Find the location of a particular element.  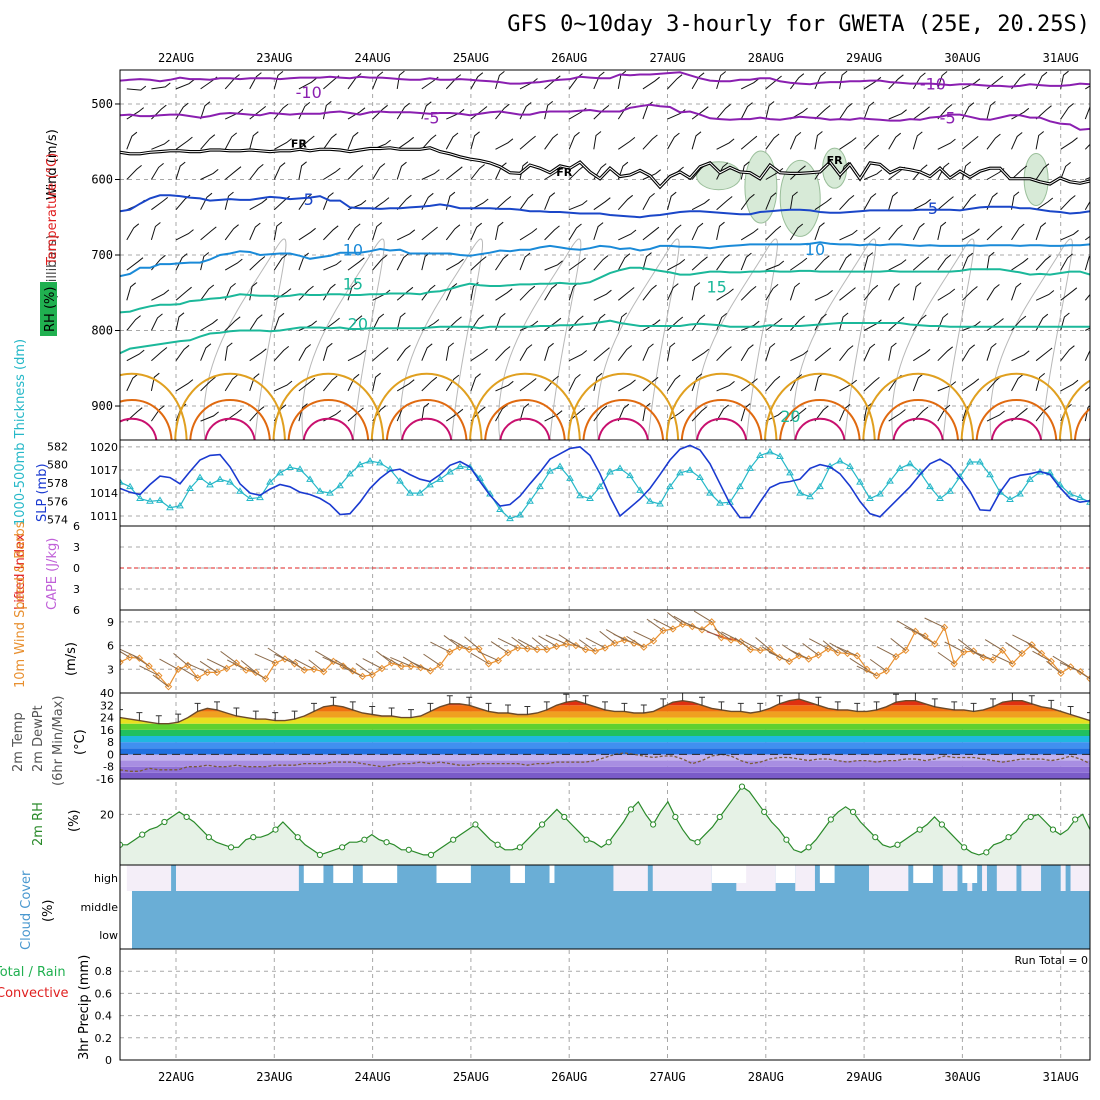

thickness-tick-label: 574 is located at coordinates (57, 520).